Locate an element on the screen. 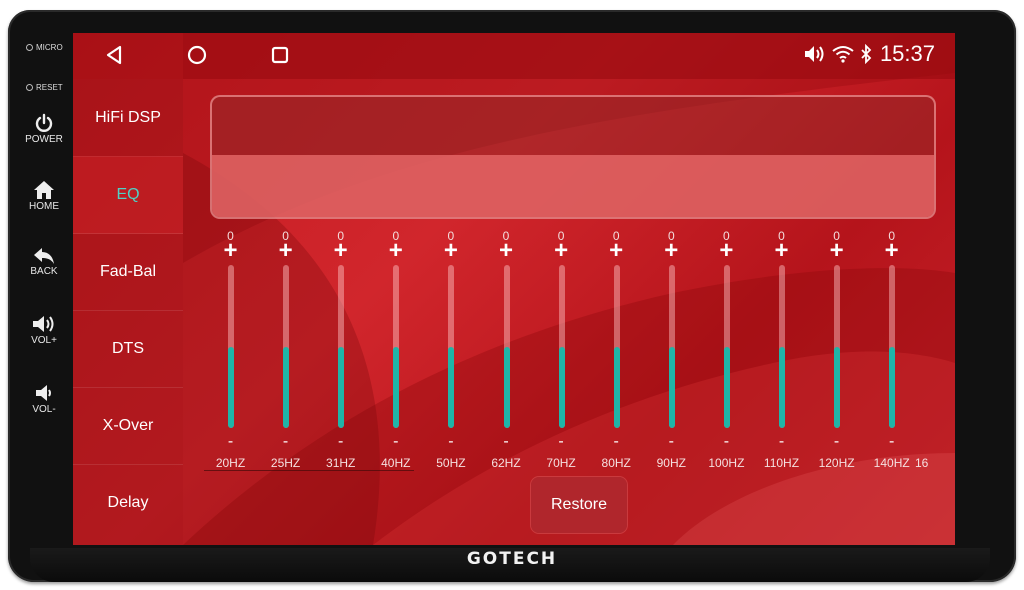 The width and height of the screenshot is (1024, 590). sidebar-item-delay: Delay is located at coordinates (128, 502).